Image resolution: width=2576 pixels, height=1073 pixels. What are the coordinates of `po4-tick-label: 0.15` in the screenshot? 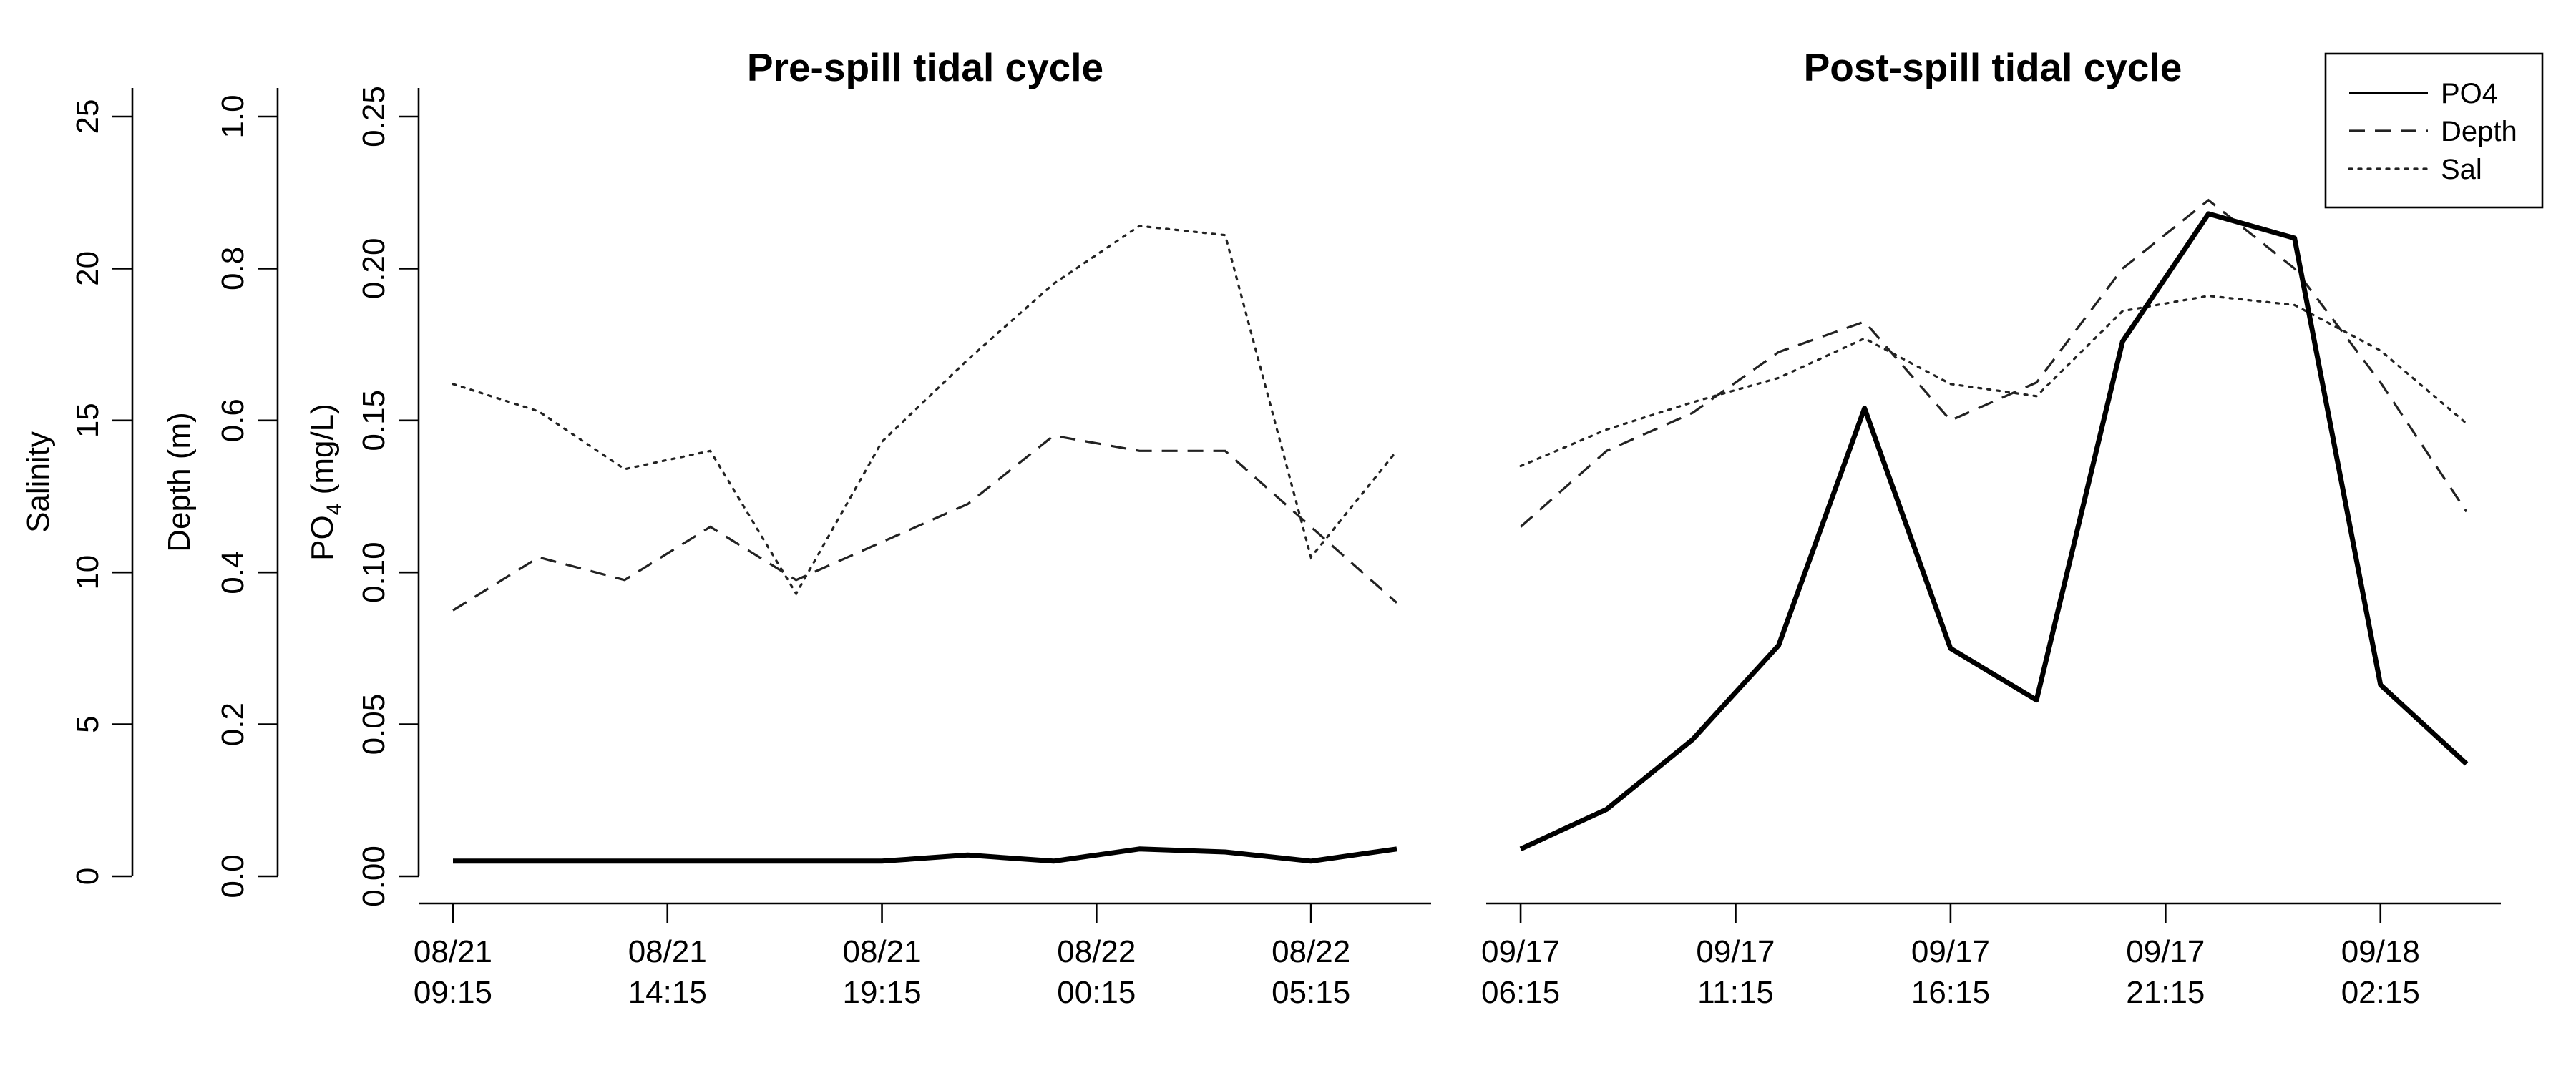 It's located at (373, 420).